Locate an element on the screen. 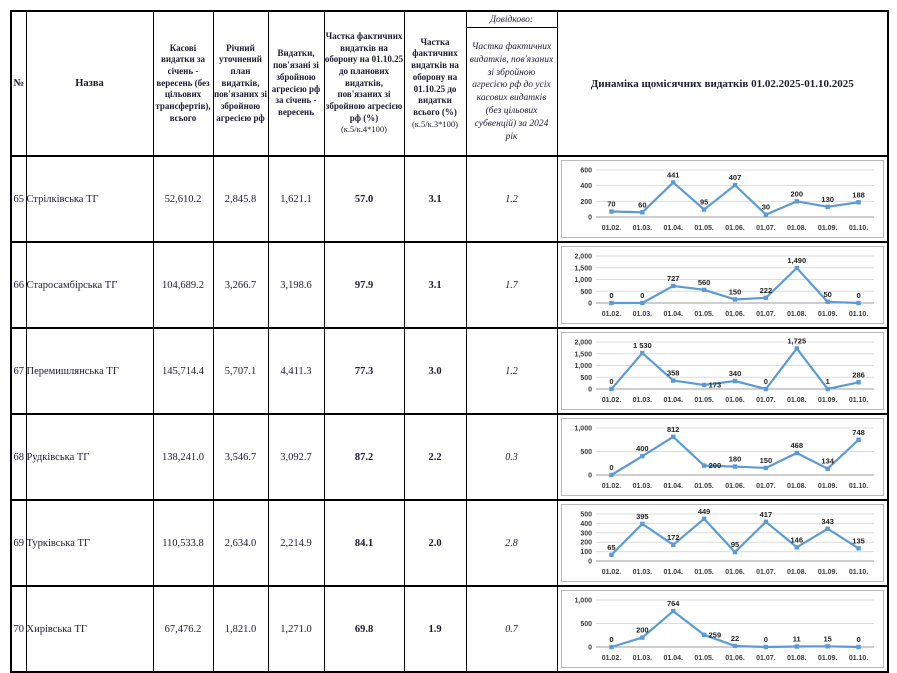  data-point-label: 286 is located at coordinates (858, 374).